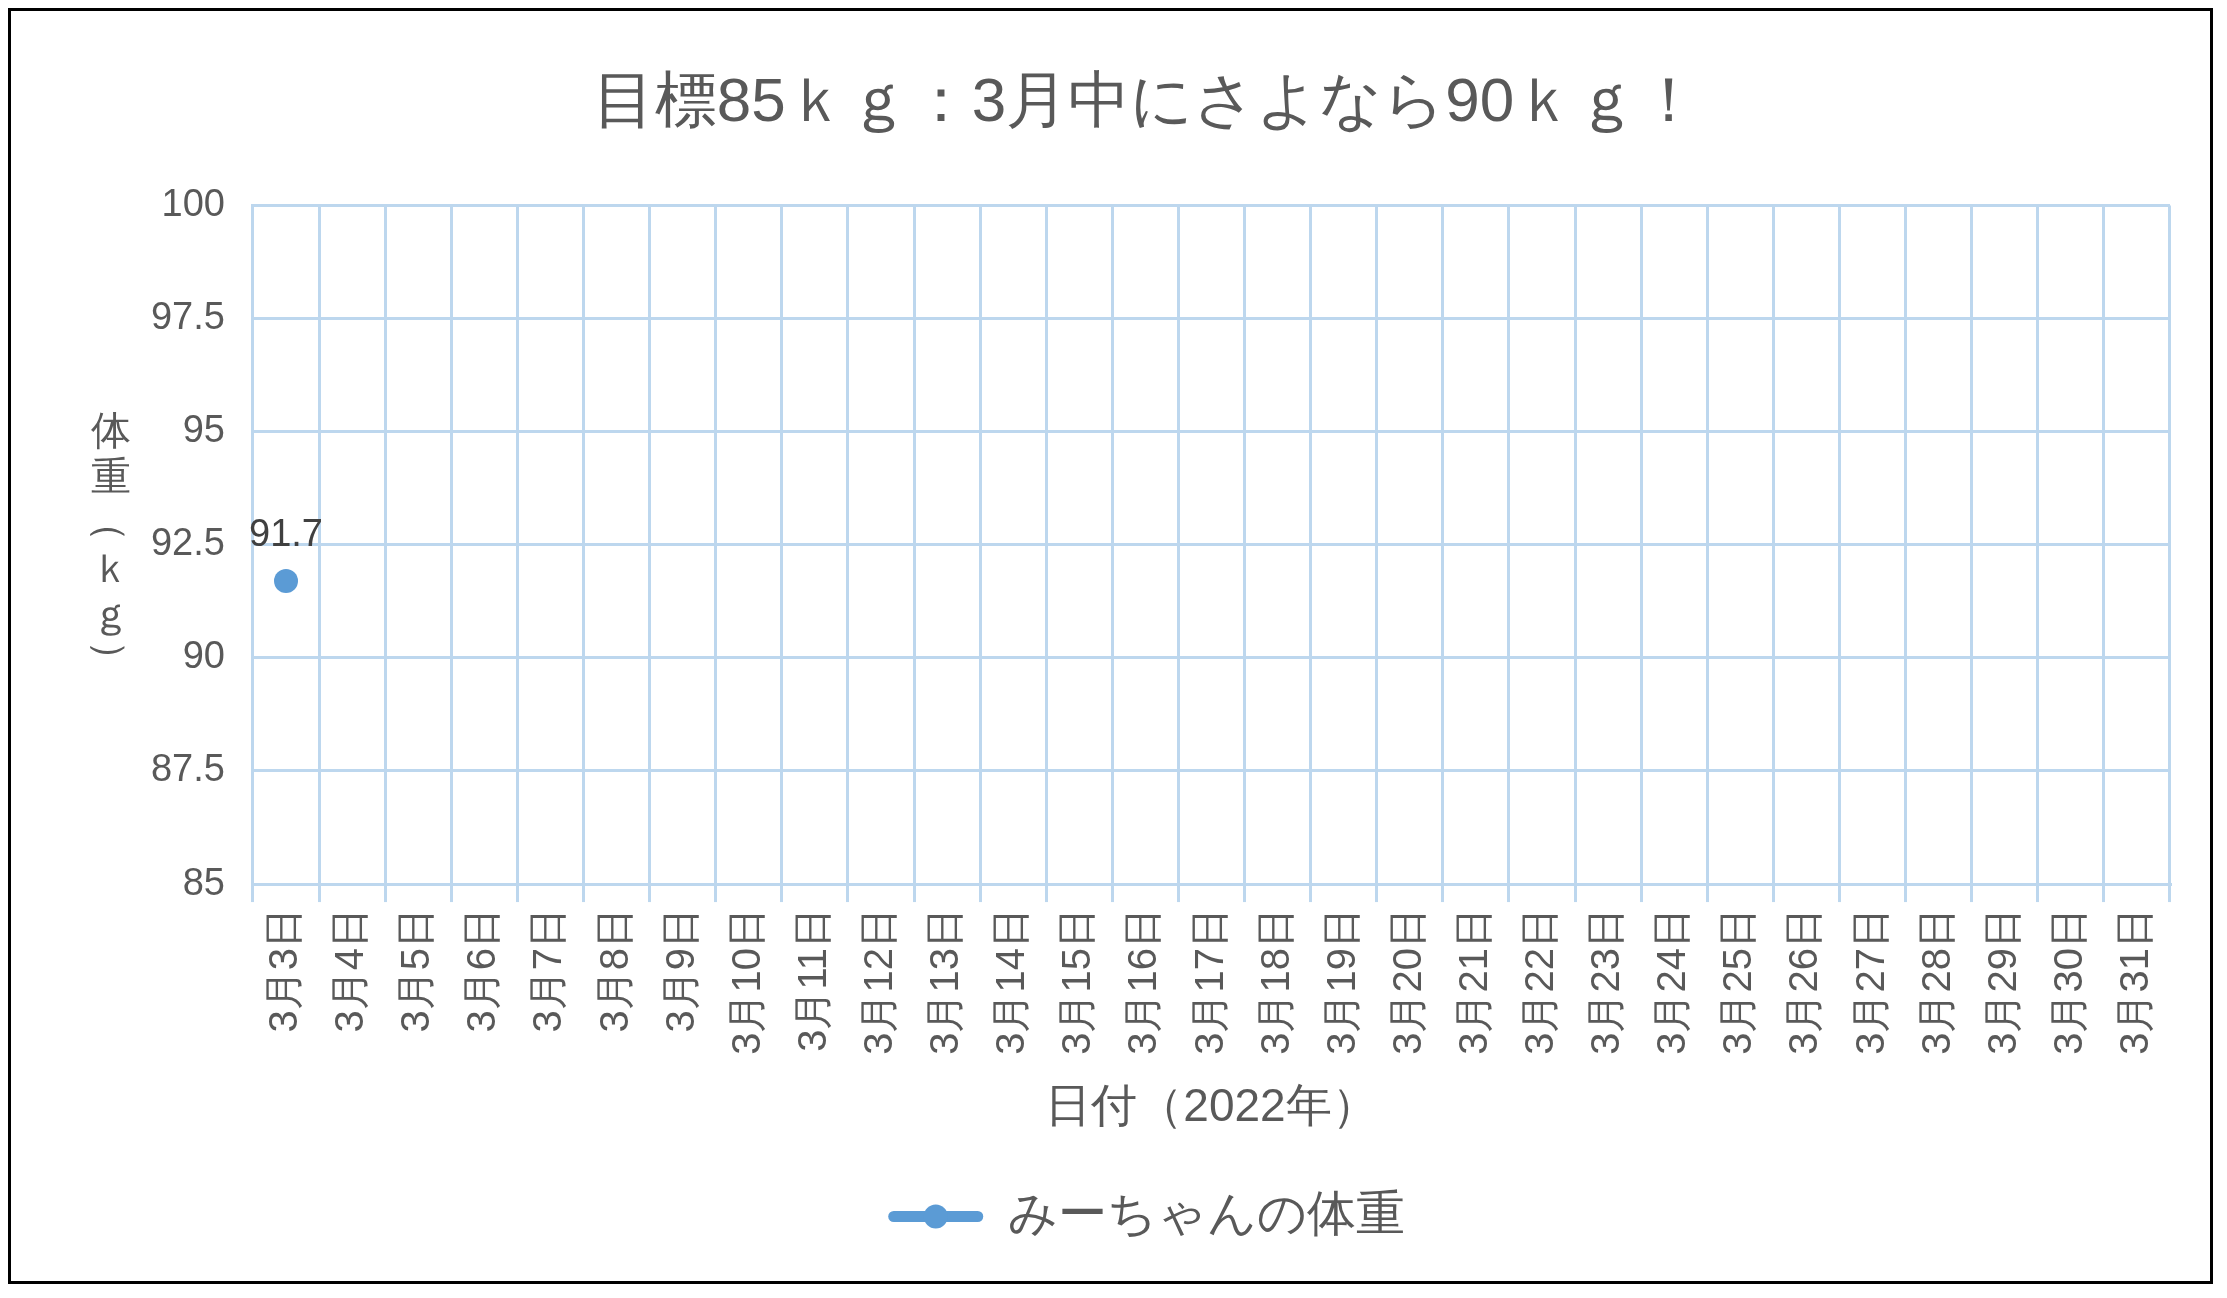 The height and width of the screenshot is (1298, 2227). I want to click on x-tick-label: 3月16日, so click(1142, 981).